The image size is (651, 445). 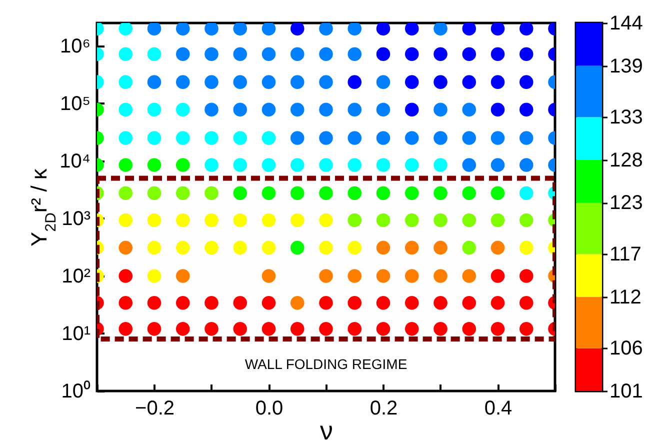 I want to click on color-bar-label: 139, so click(x=626, y=66).